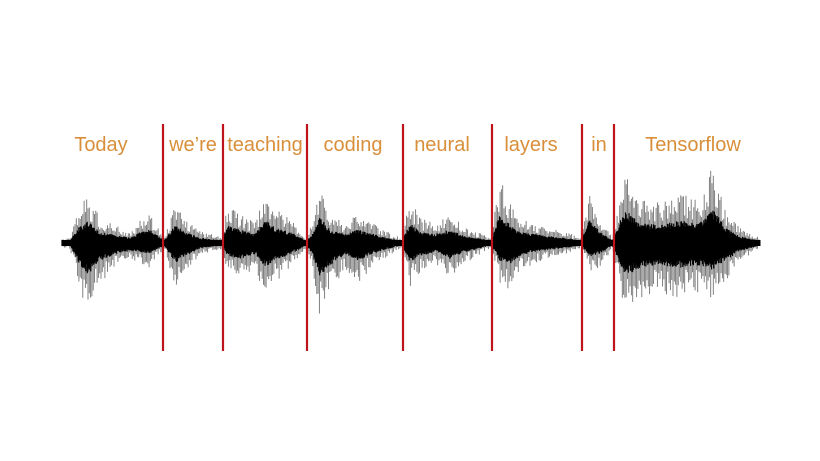  What do you see at coordinates (442, 145) in the screenshot?
I see `word-label: neural` at bounding box center [442, 145].